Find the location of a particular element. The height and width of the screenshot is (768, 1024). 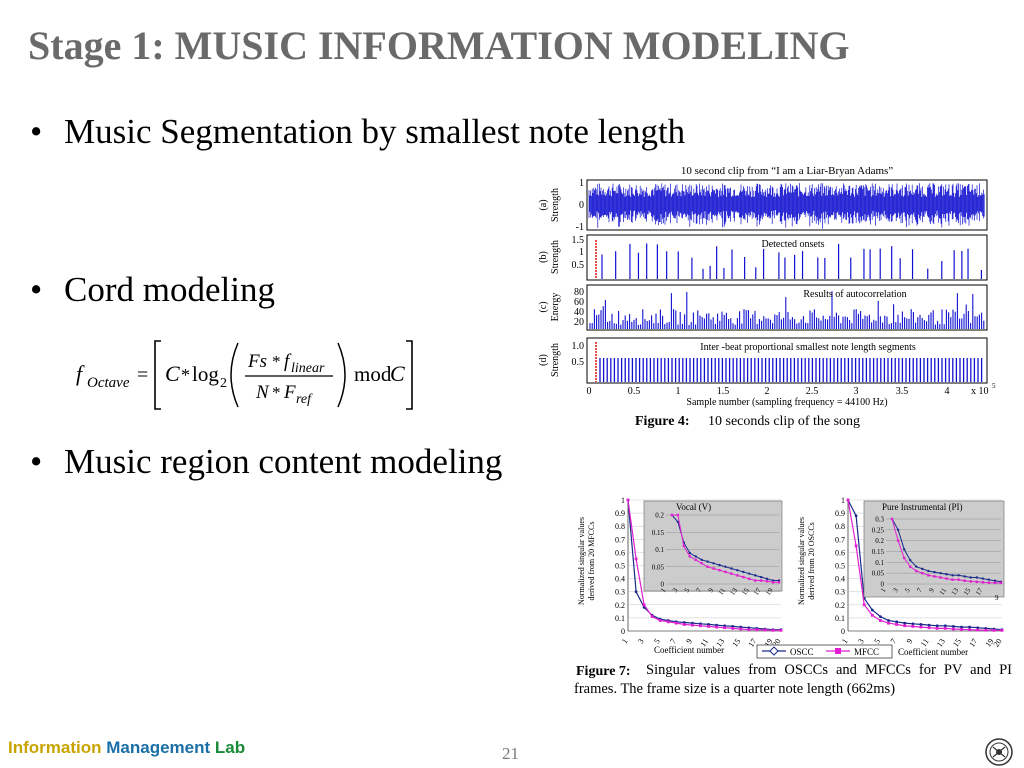

inset-x-tick-label: 3 is located at coordinates (675, 590).